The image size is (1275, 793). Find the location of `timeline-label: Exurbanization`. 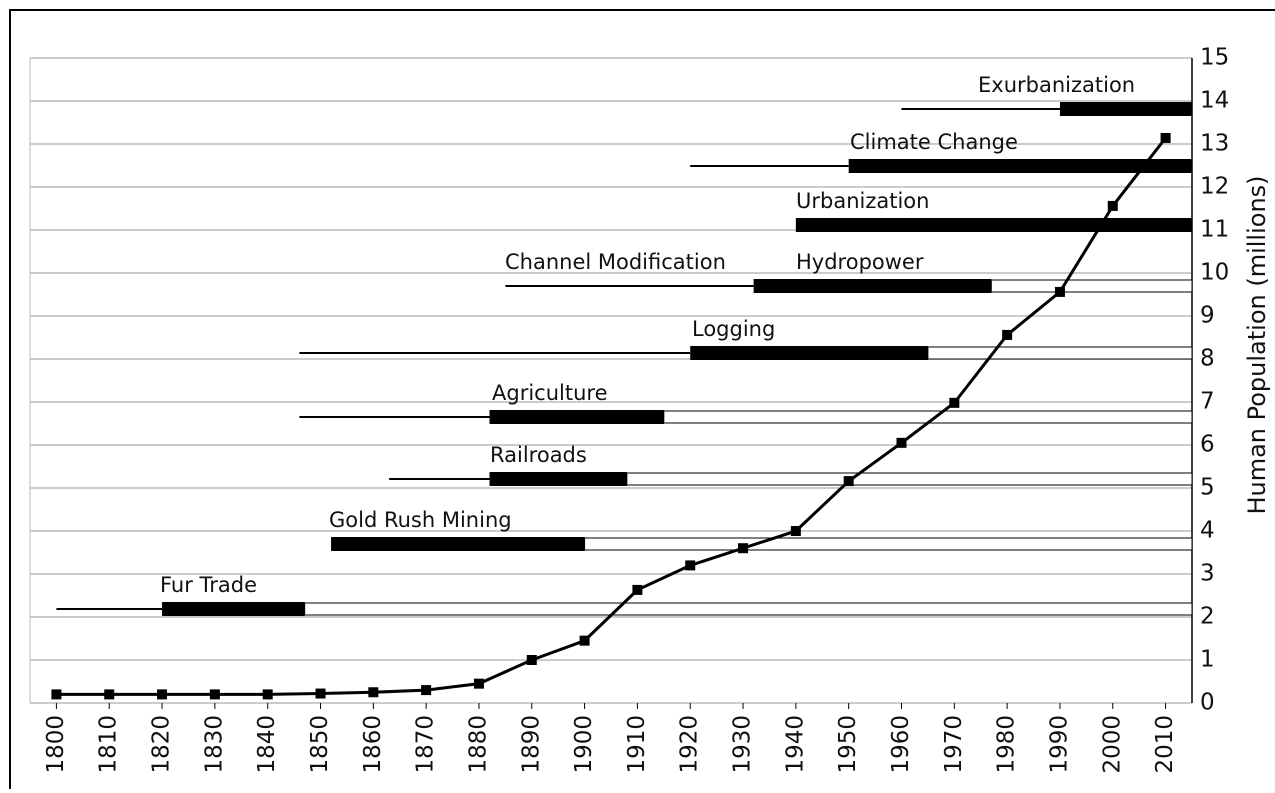

timeline-label: Exurbanization is located at coordinates (1056, 85).